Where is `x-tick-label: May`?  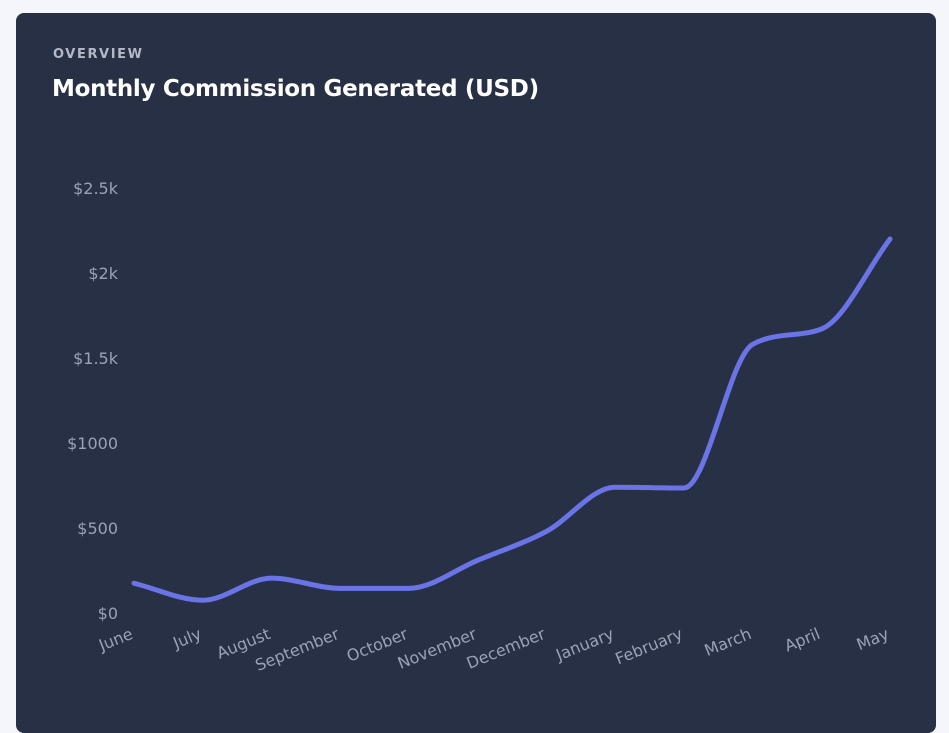
x-tick-label: May is located at coordinates (873, 639).